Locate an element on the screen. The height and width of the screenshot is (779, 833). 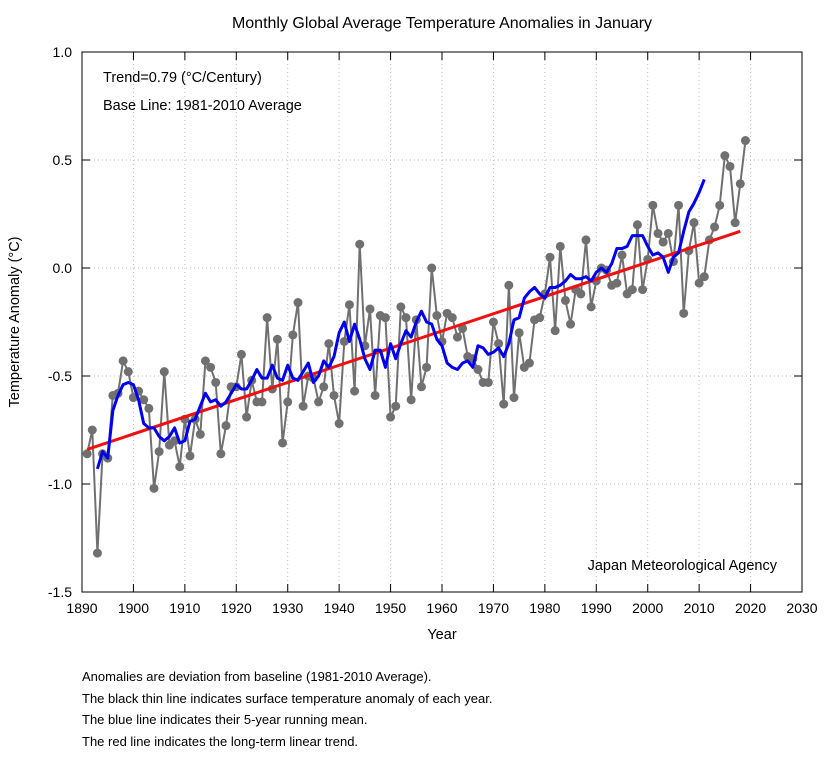
y-axis-label: Temperature Anomaly (°C) is located at coordinates (15, 322).